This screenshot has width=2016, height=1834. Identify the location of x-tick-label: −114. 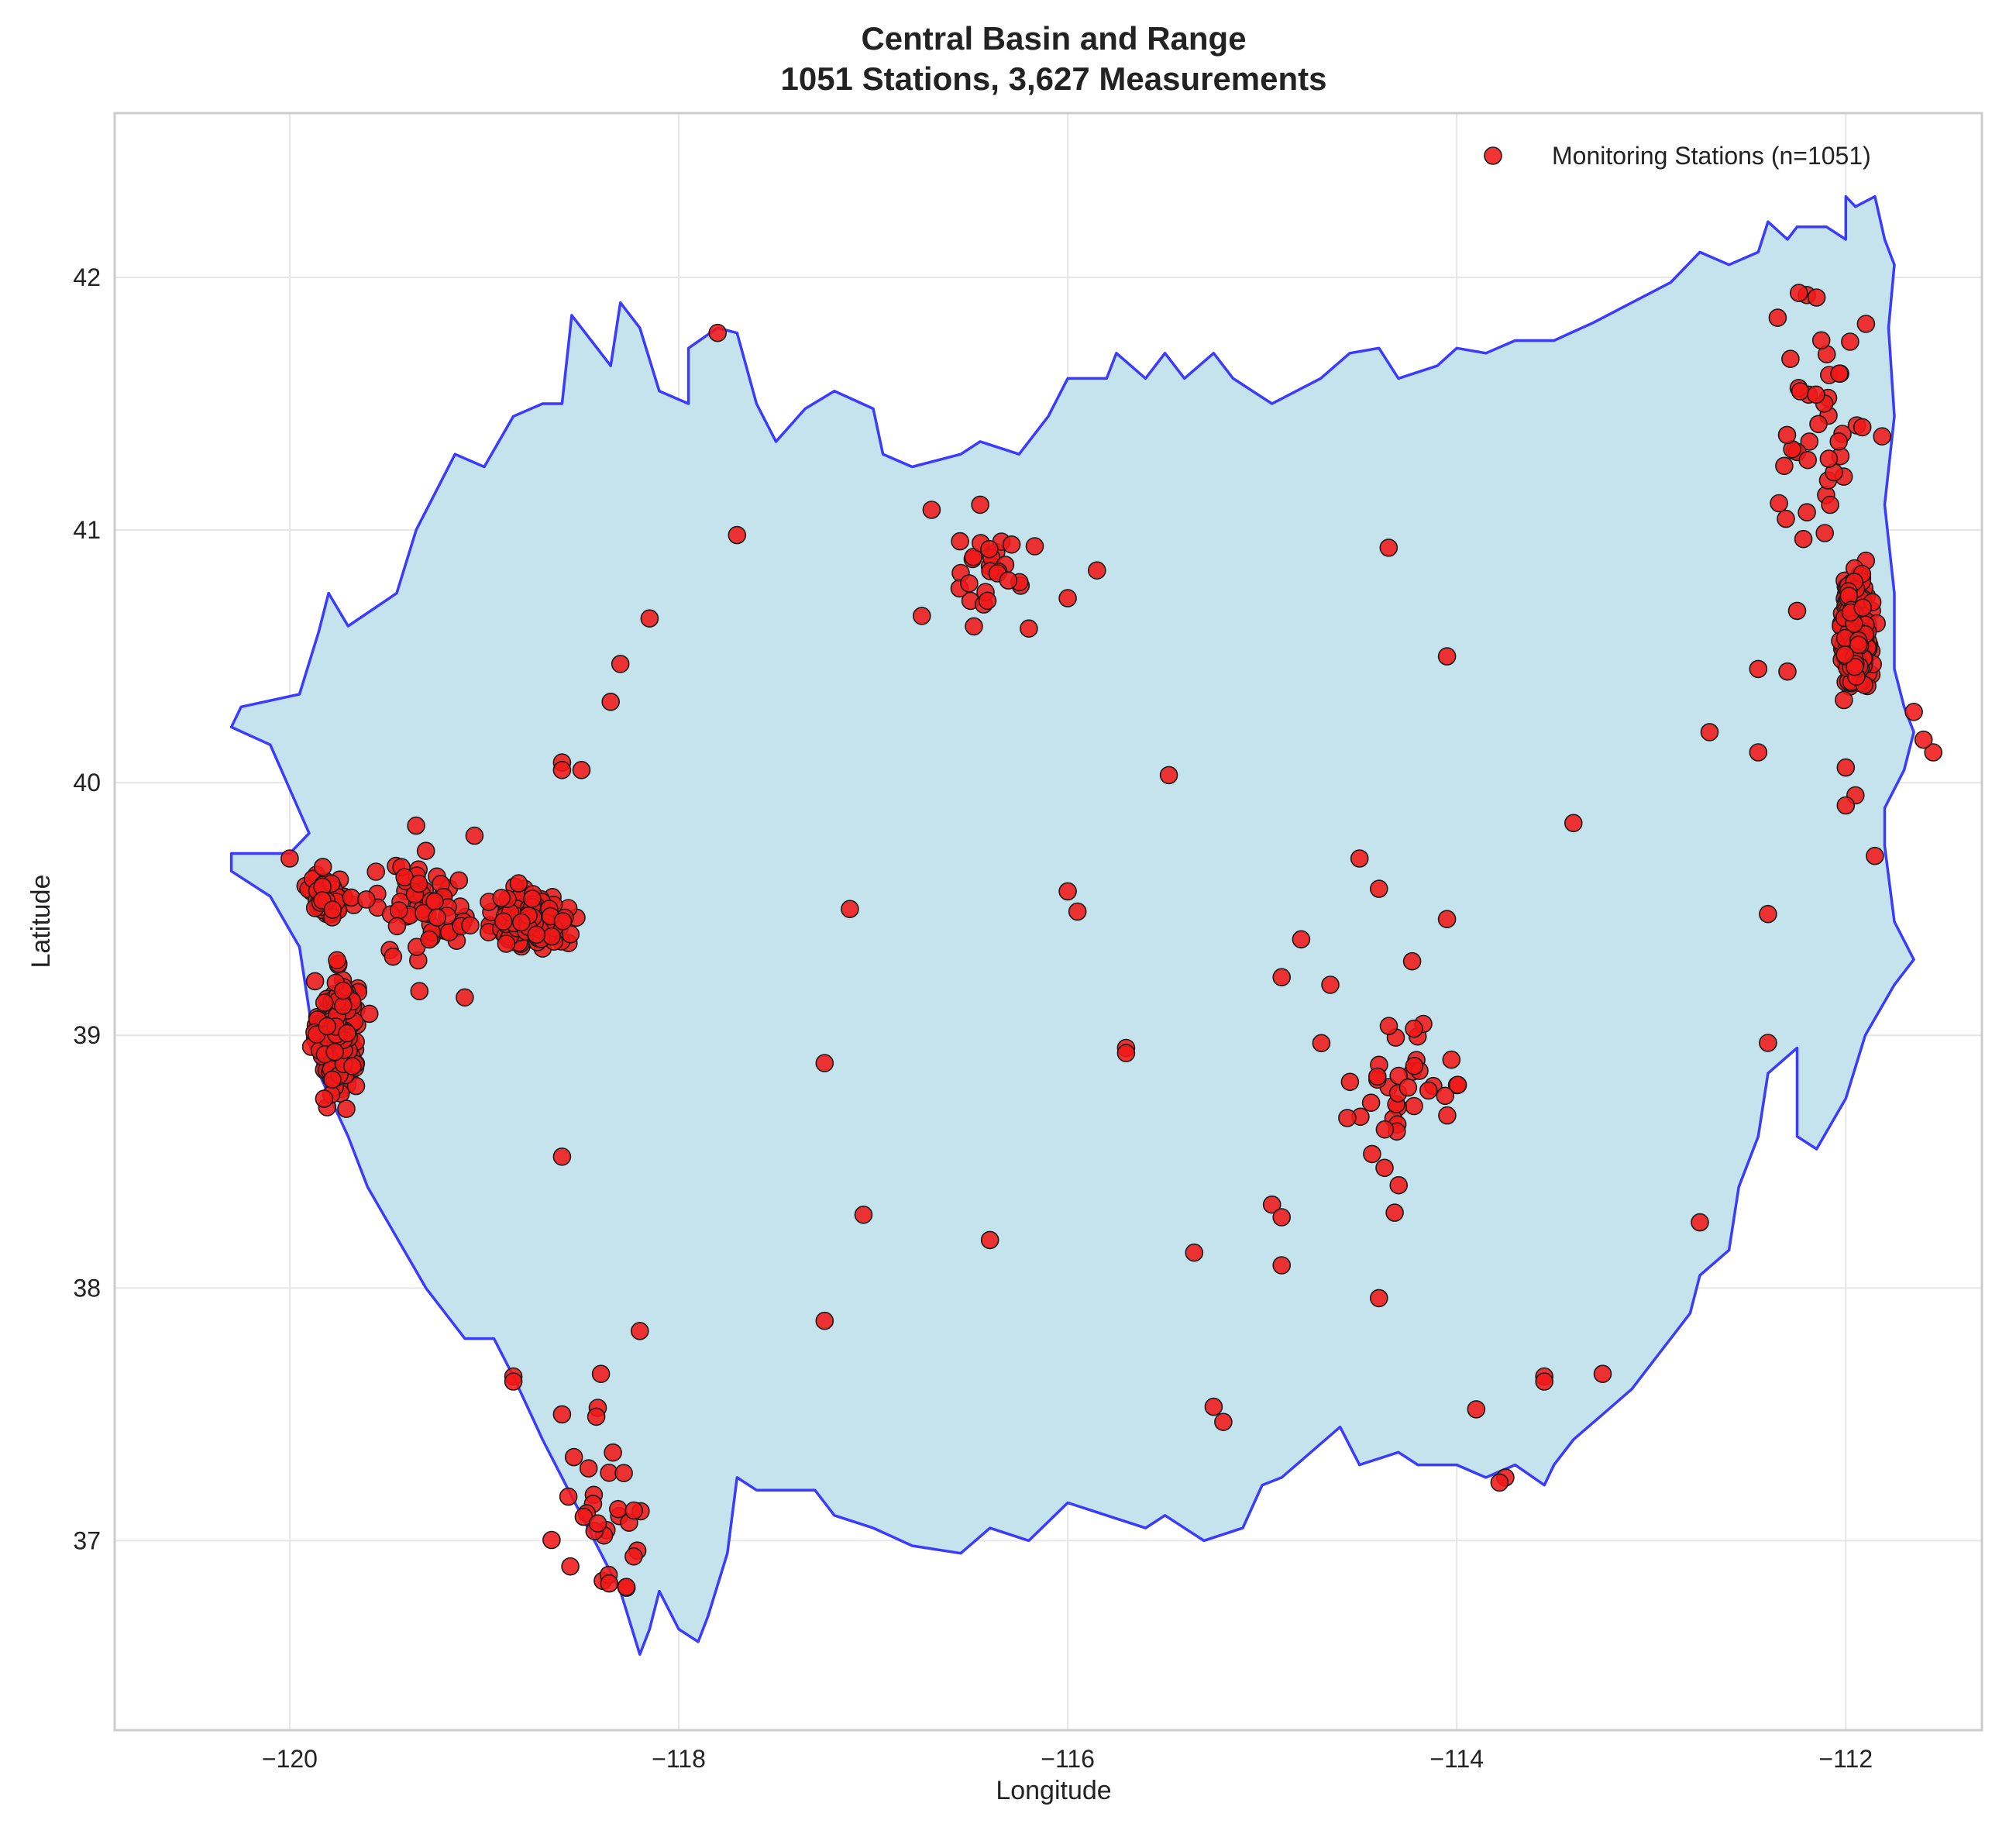
(1457, 1759).